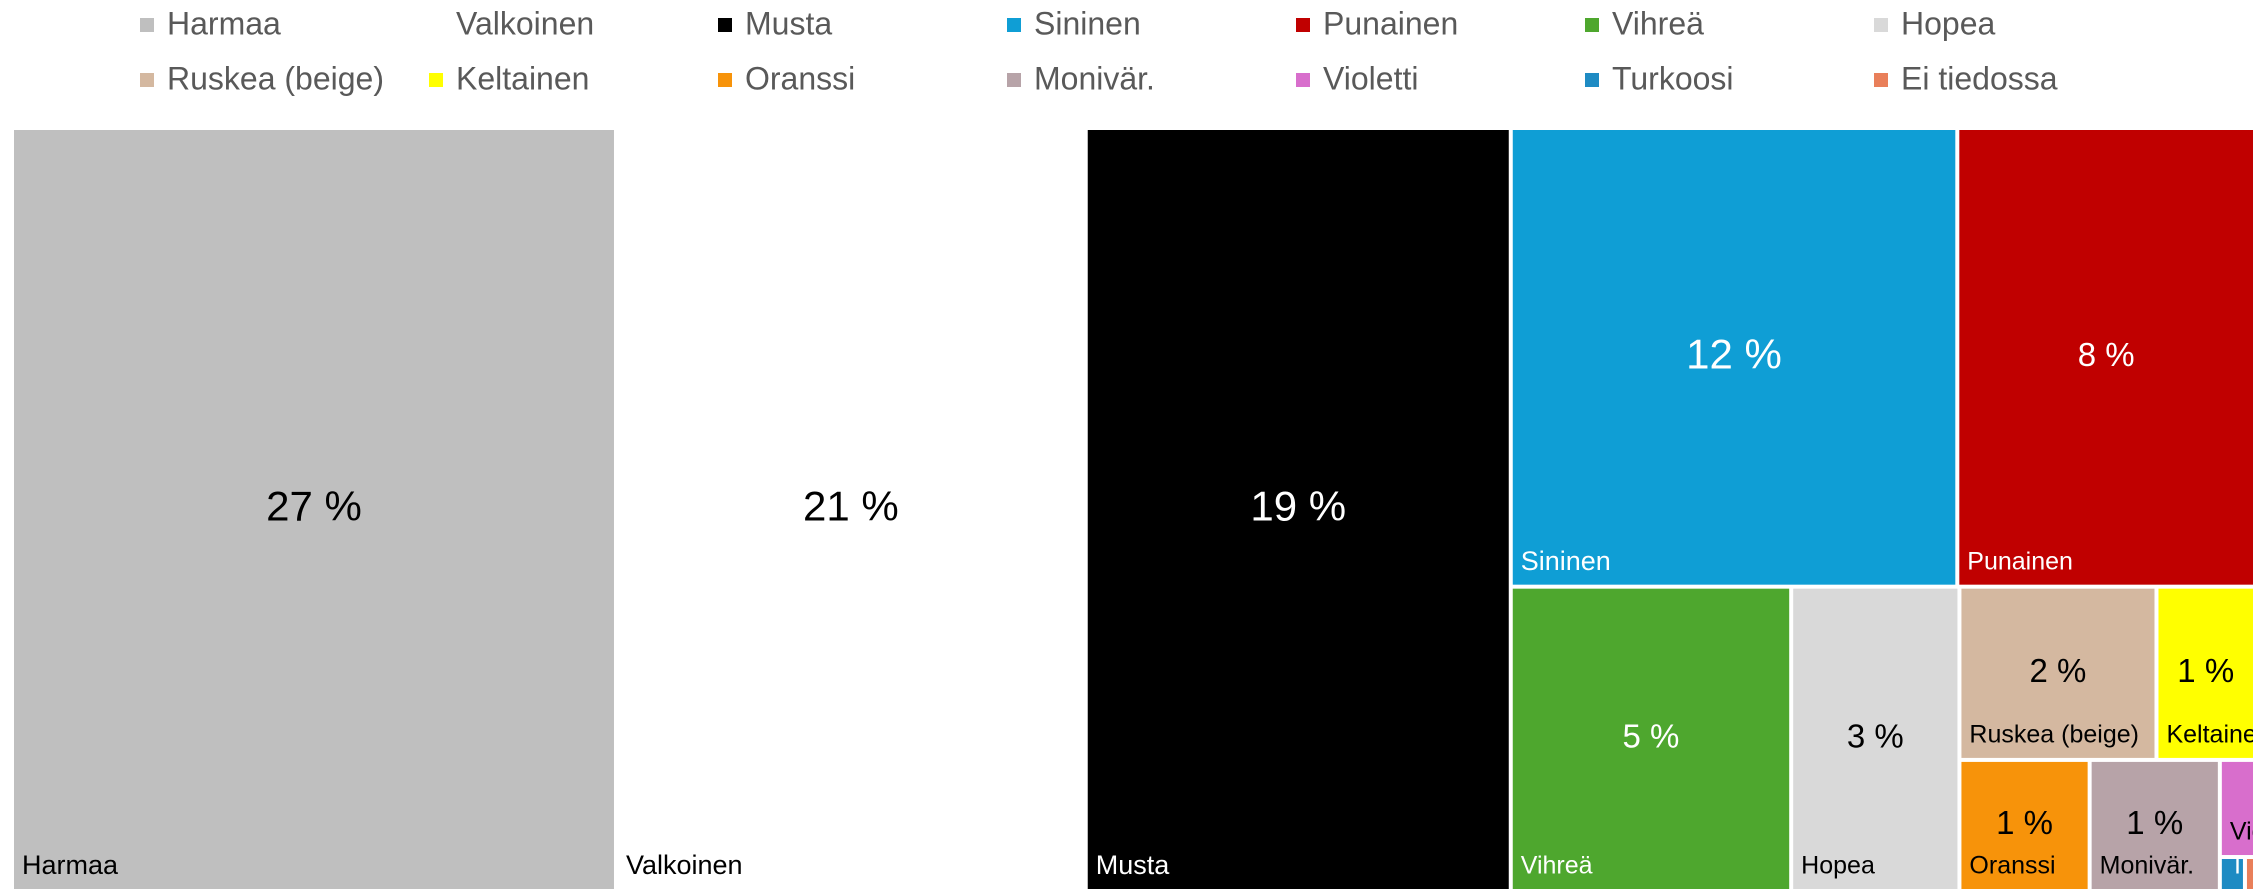  I want to click on tile-labels: Harmaa 27 %, so click(192, 682).